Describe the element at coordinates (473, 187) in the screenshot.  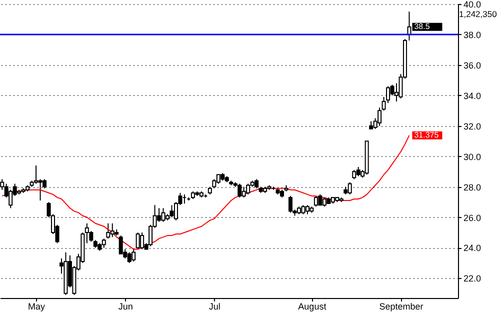
I see `y-tick-label: 28.0` at that location.